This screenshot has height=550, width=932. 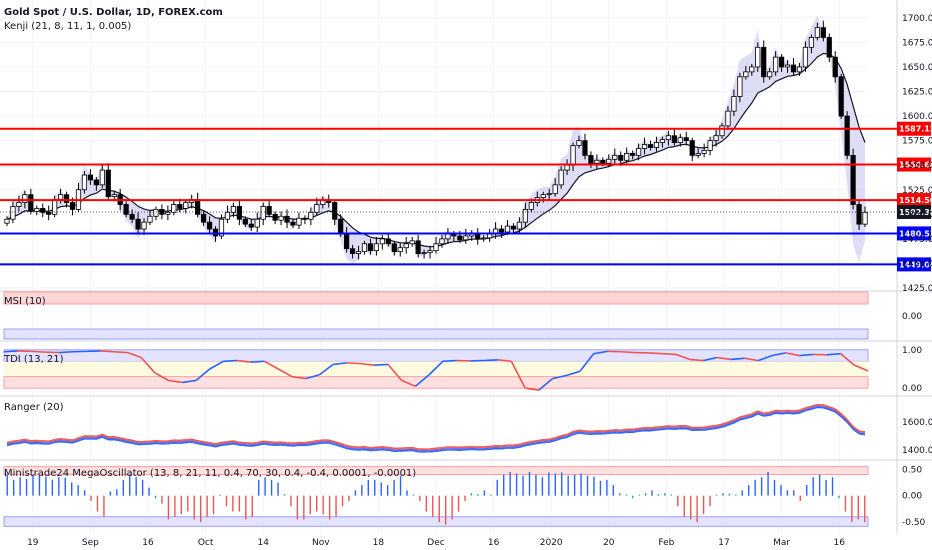 I want to click on x-tick-label: Nov, so click(x=321, y=543).